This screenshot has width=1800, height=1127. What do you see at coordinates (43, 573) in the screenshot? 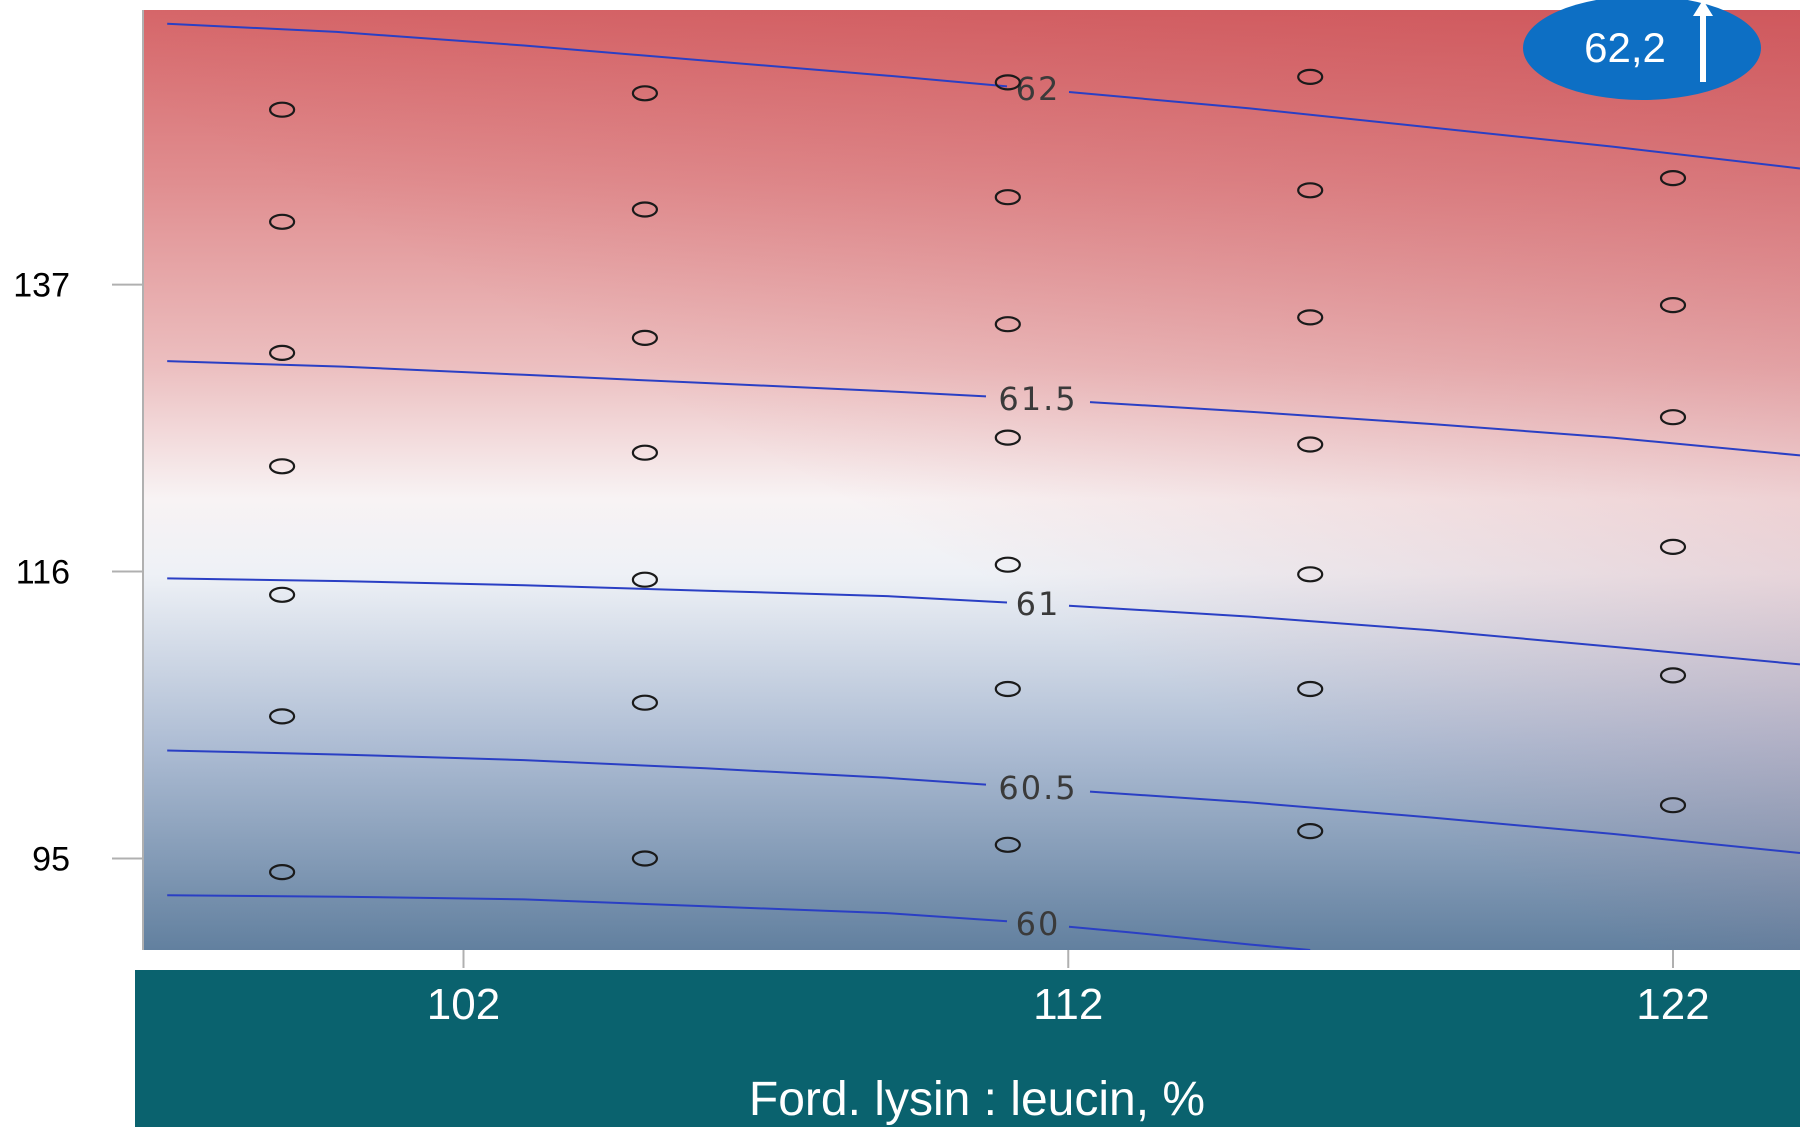
I see `y-tick-label-116: 116` at bounding box center [43, 573].